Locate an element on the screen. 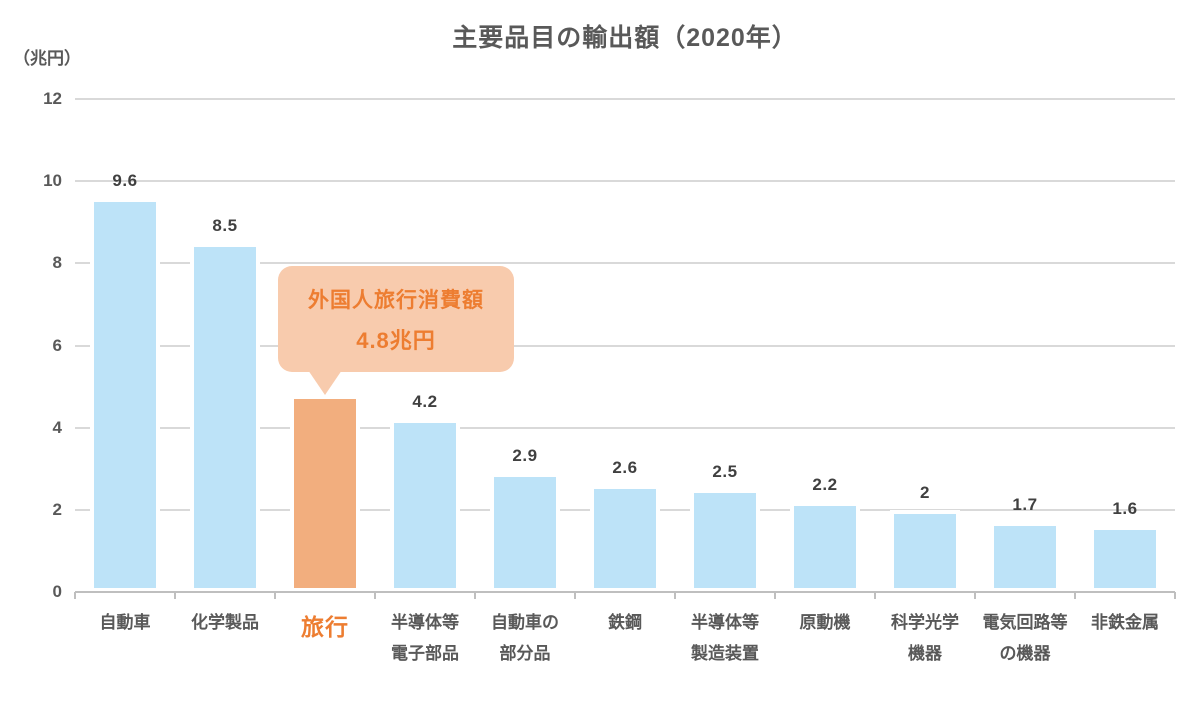  x-axis-category-label: 鉄鋼 is located at coordinates (625, 622).